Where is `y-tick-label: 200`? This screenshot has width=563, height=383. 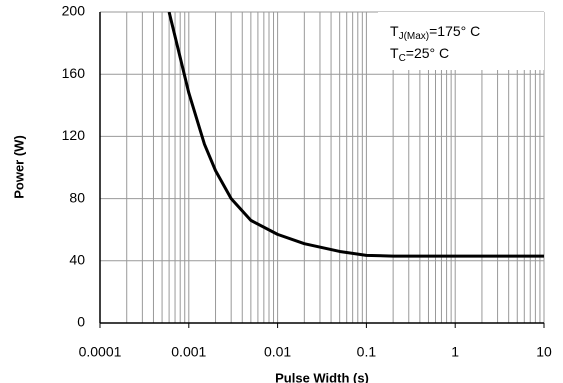
y-tick-label: 200 is located at coordinates (74, 11).